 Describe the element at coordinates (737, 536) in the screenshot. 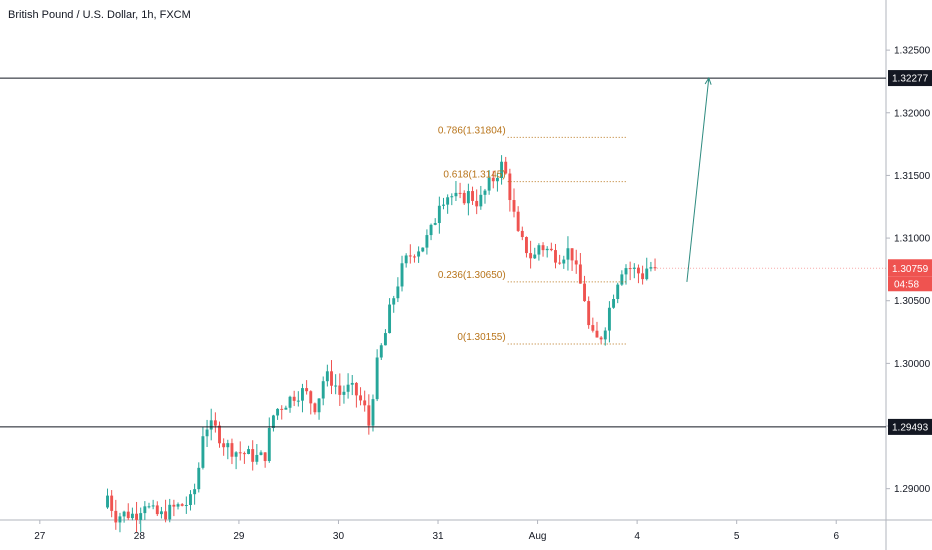

I see `x-tick-label: 5` at that location.